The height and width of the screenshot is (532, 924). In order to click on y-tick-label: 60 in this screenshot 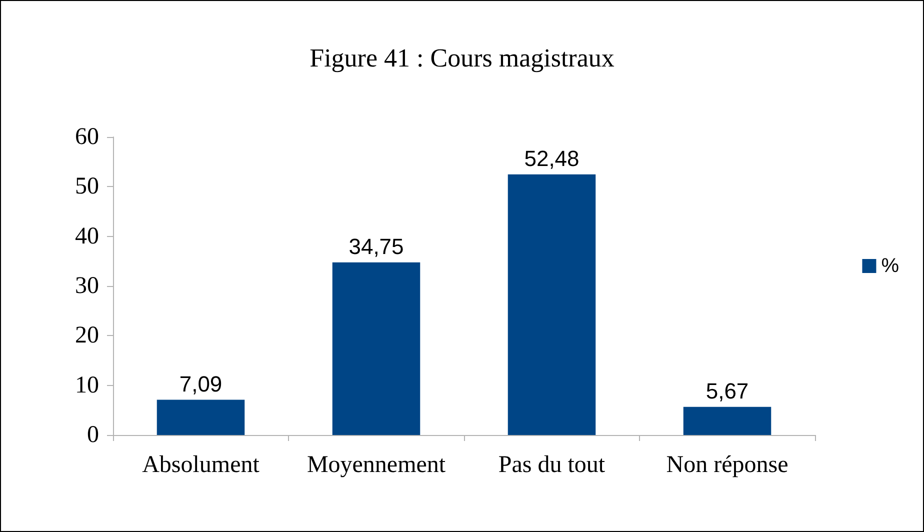, I will do `click(87, 137)`.